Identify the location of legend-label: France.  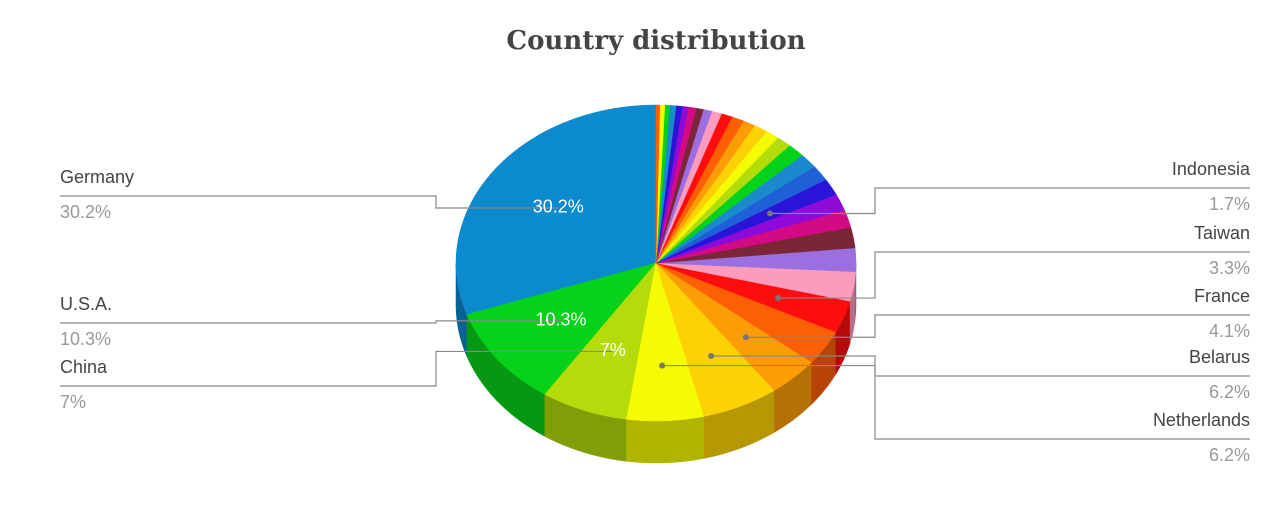
(1222, 296).